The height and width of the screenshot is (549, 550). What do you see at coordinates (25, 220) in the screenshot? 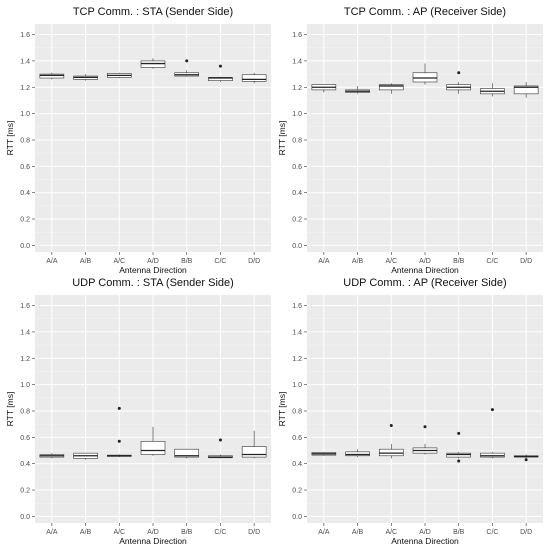
I see `panel-1-y-tick-label: 0.2` at bounding box center [25, 220].